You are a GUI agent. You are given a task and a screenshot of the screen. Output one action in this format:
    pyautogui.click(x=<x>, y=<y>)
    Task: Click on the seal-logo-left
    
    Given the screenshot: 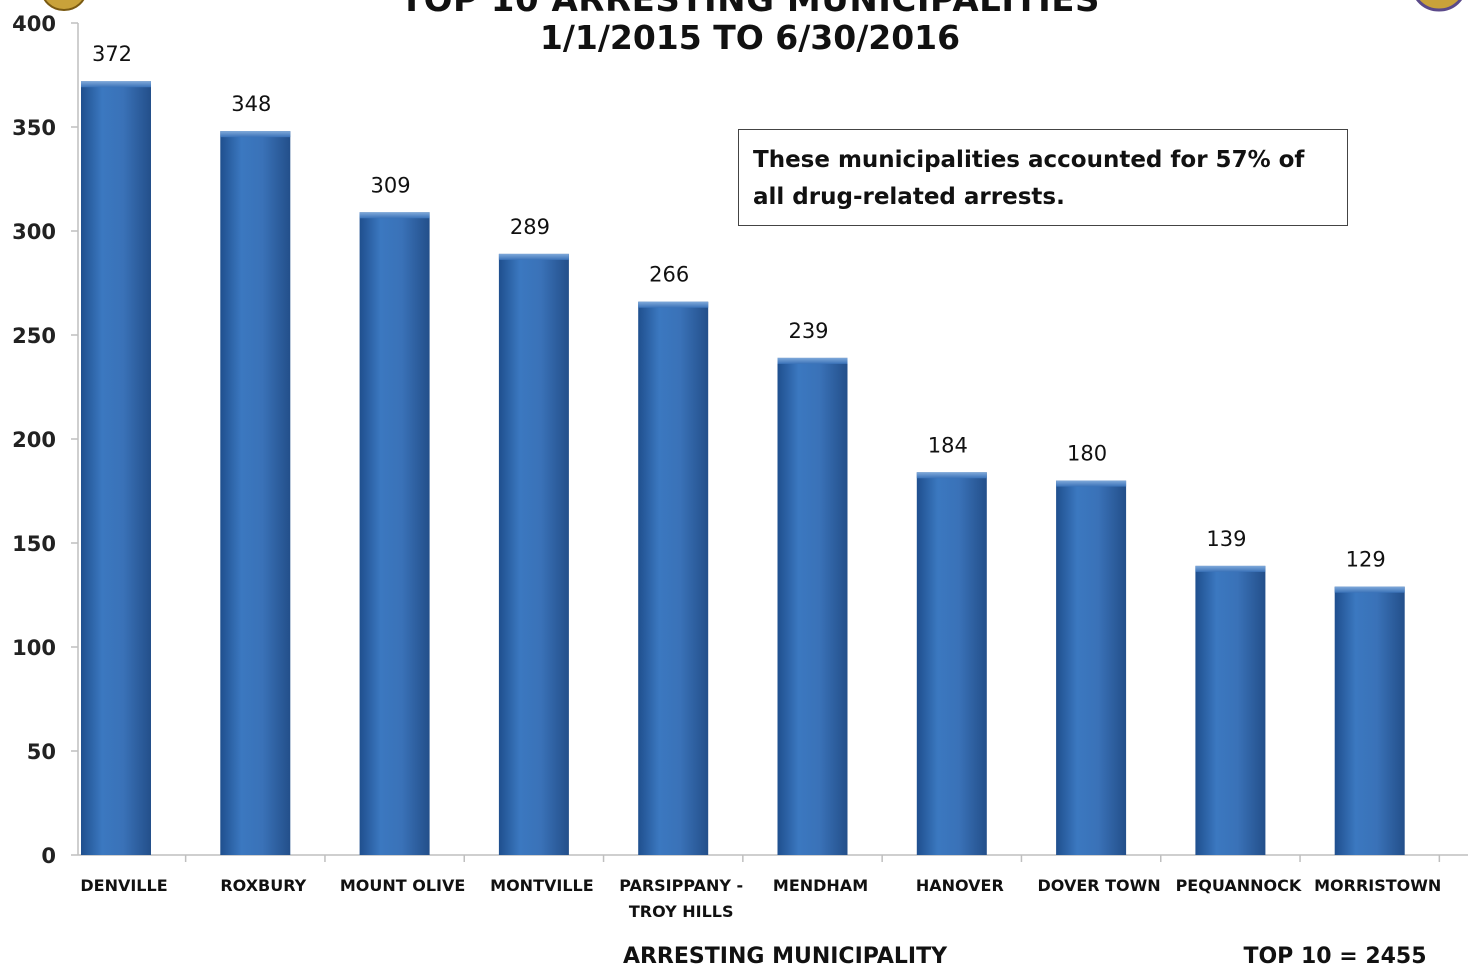 What is the action you would take?
    pyautogui.click(x=64, y=6)
    